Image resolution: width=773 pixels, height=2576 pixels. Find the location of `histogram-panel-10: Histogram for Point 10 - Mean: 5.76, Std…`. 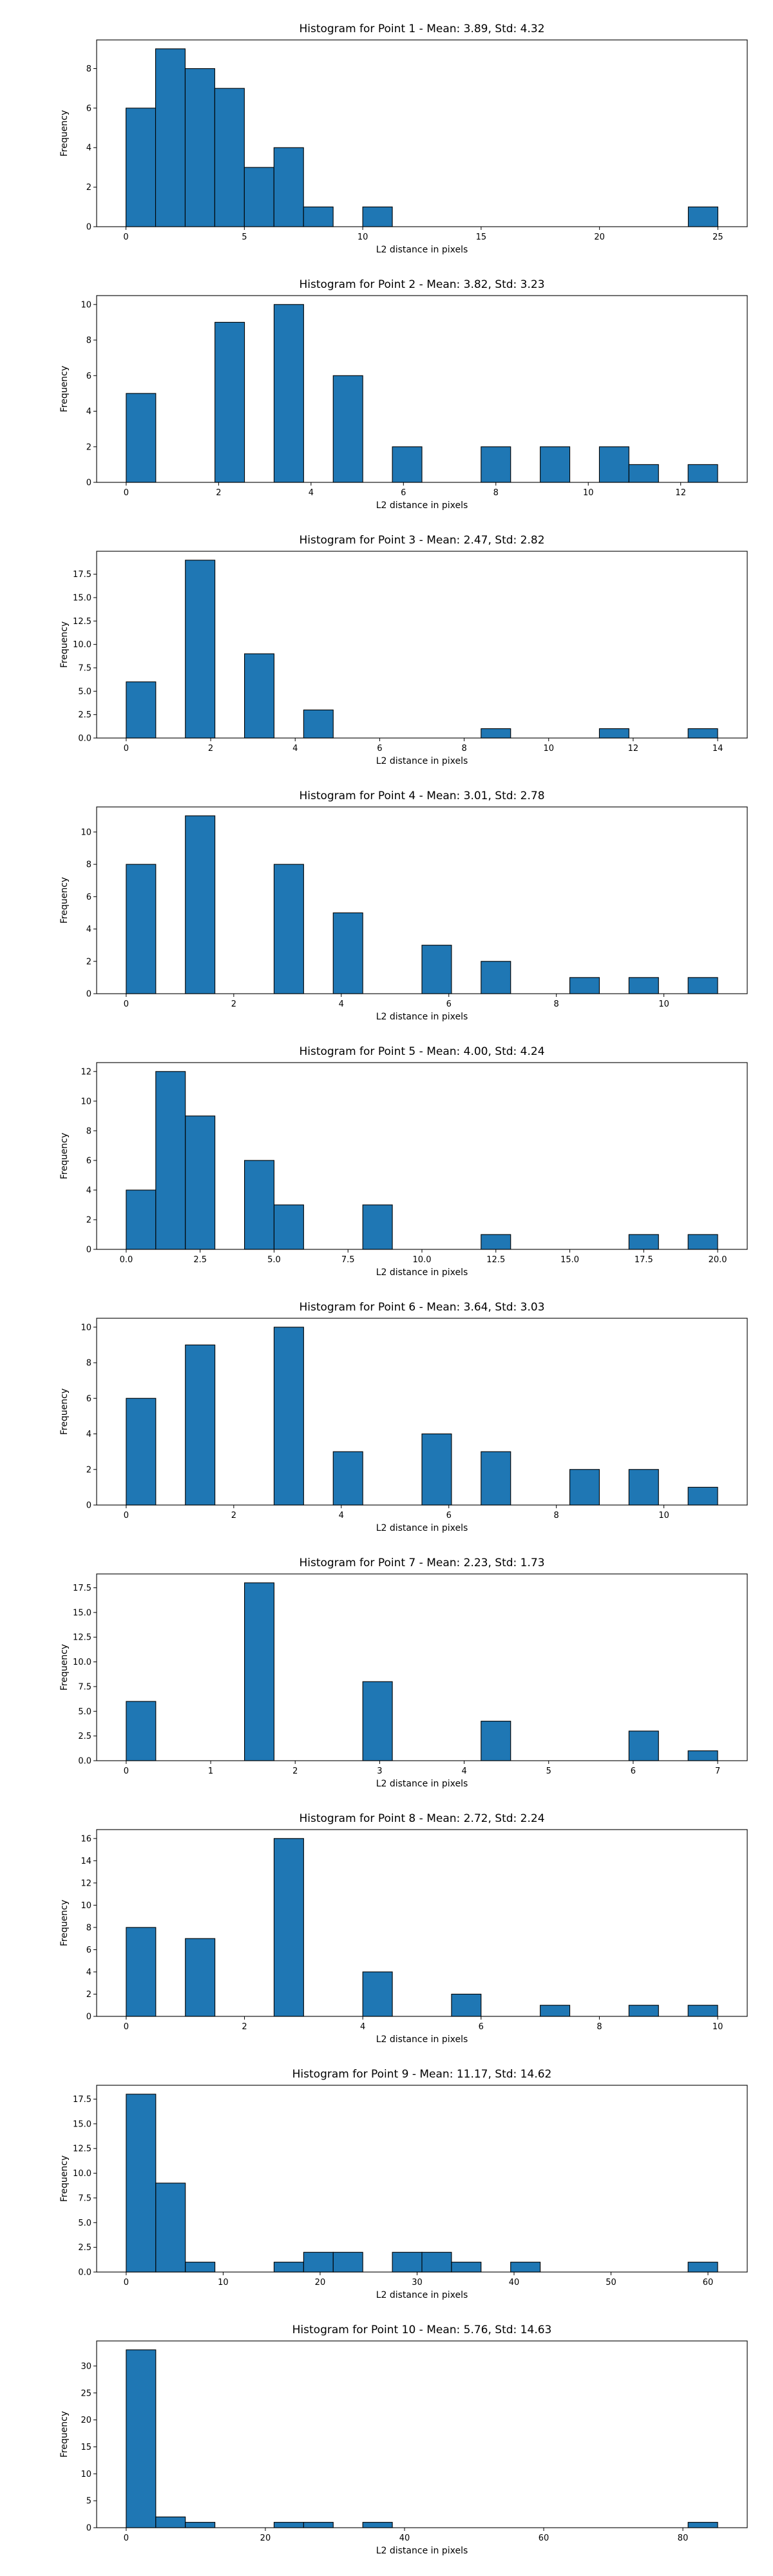

histogram-panel-10: Histogram for Point 10 - Mean: 5.76, Std… is located at coordinates (403, 2440).